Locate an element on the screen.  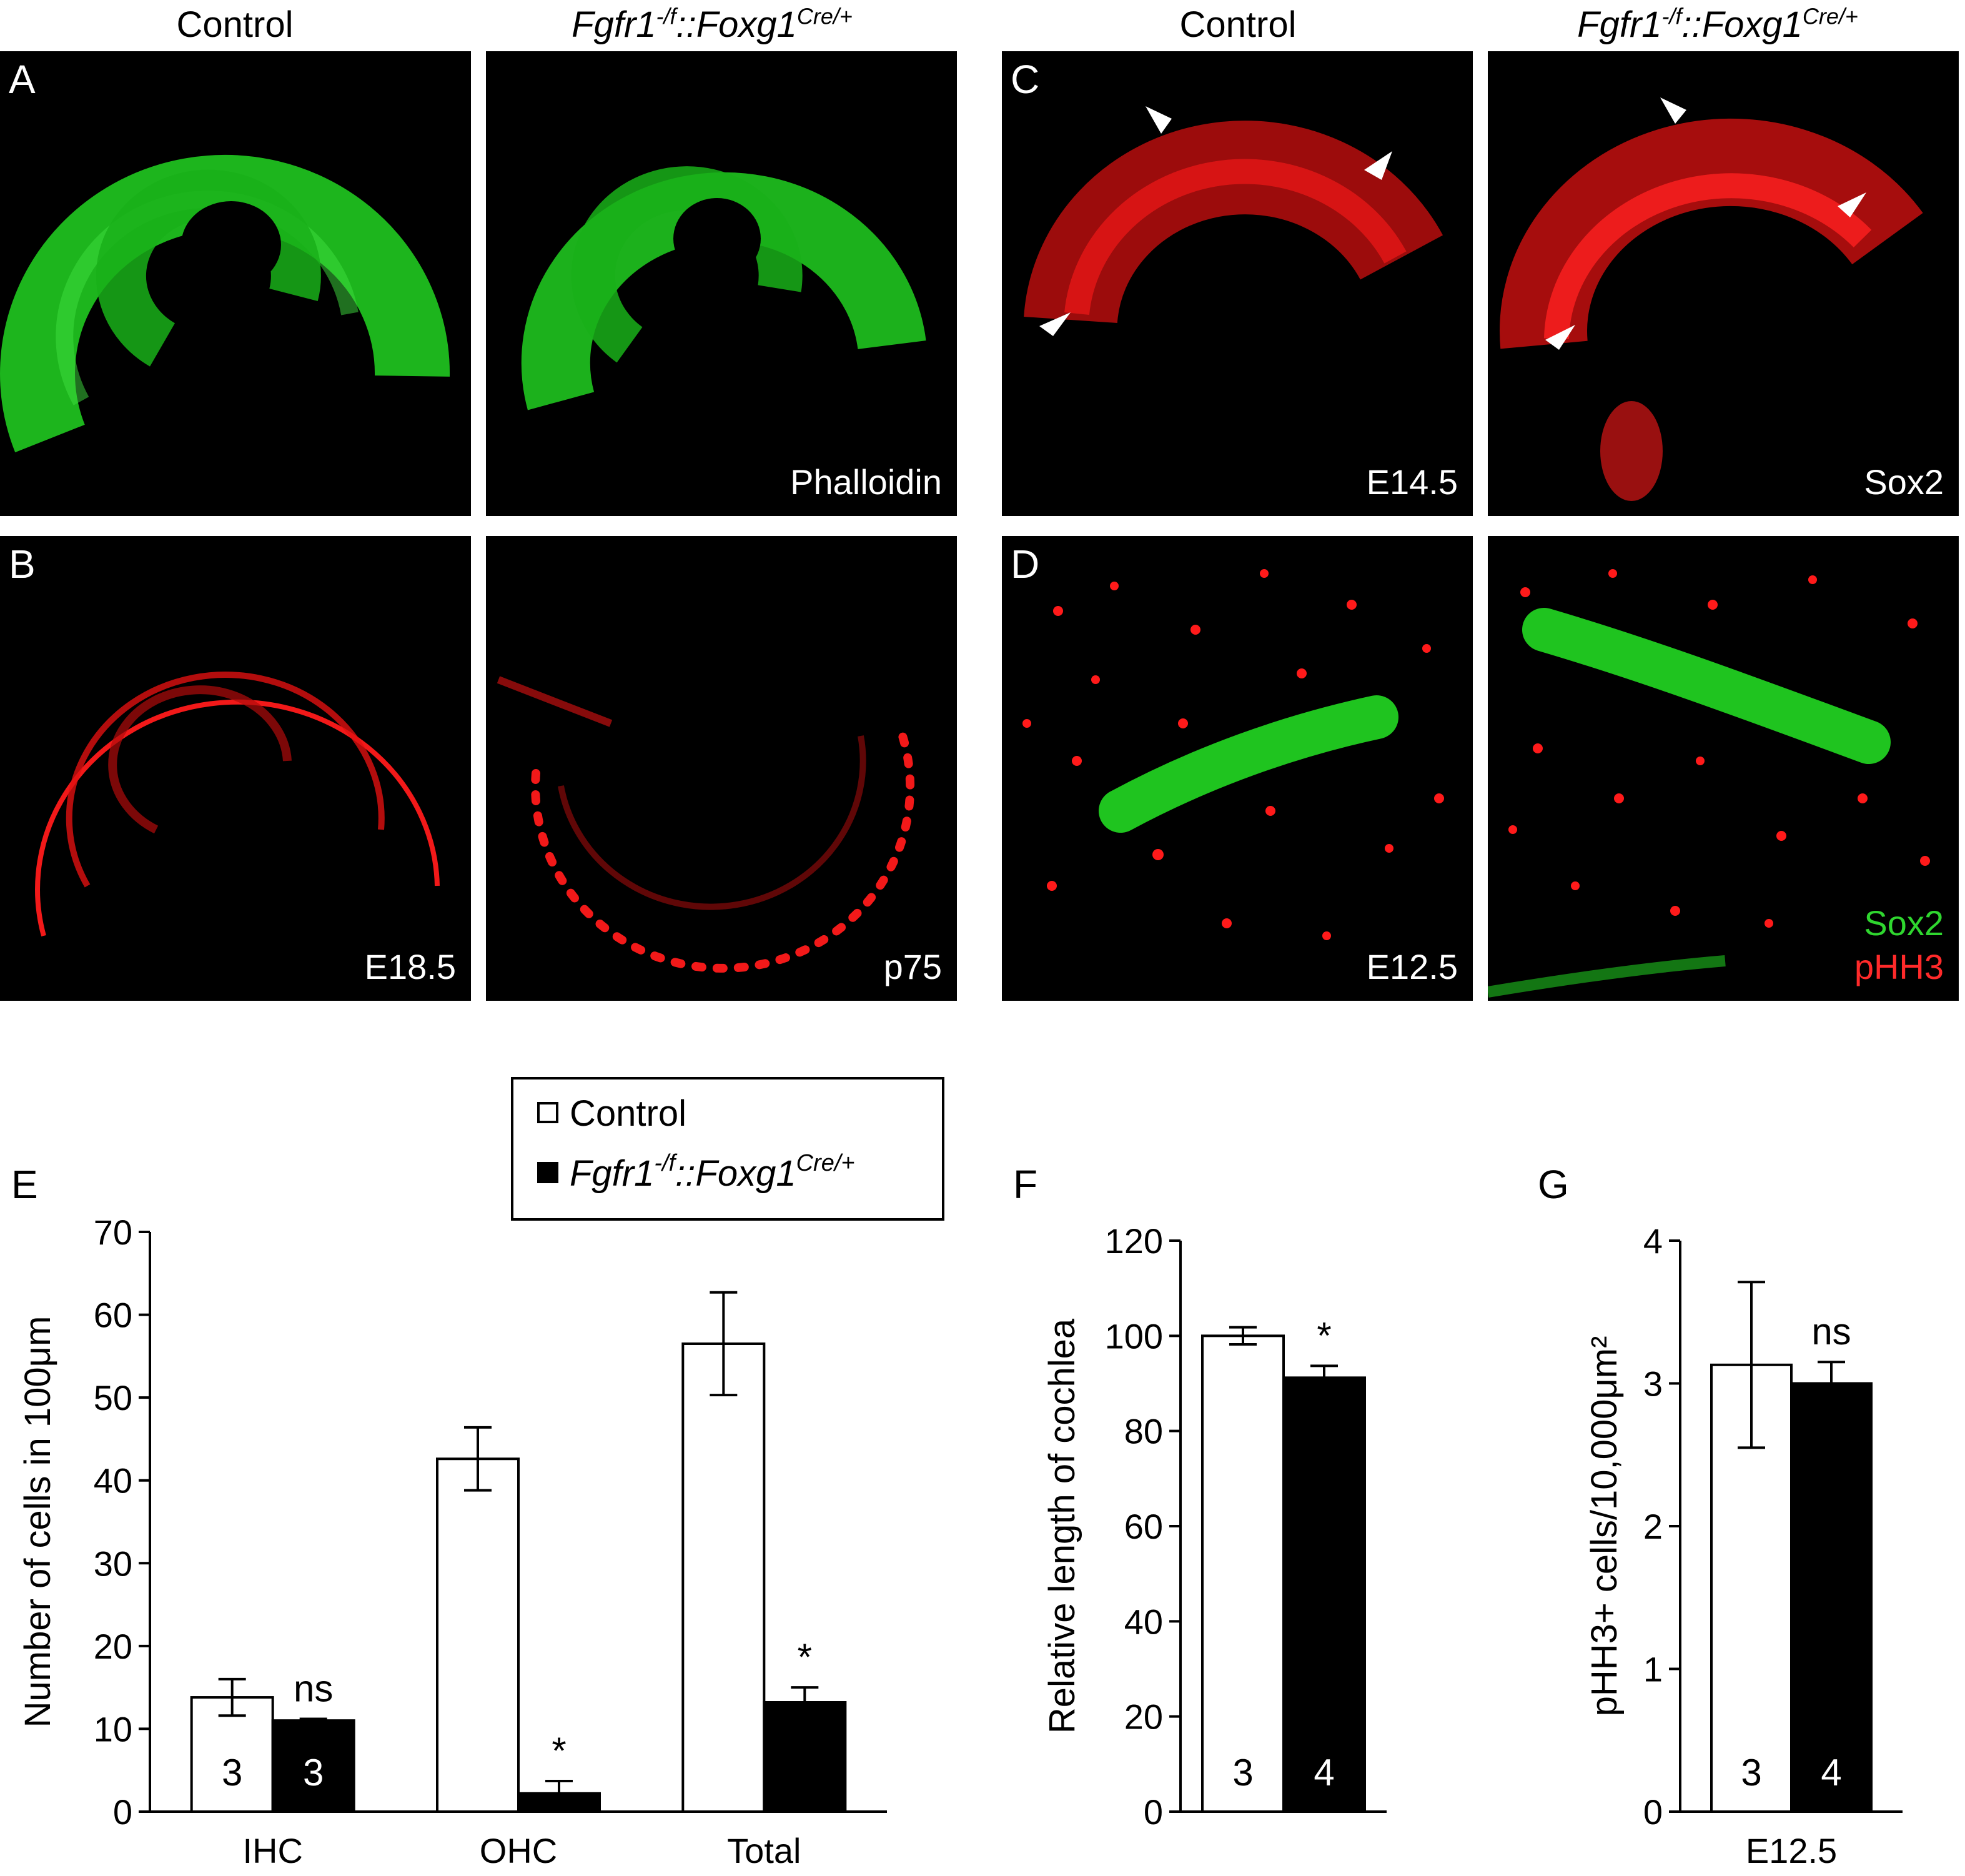
chart-g-y-tick-label: 2 is located at coordinates (1653, 1527).